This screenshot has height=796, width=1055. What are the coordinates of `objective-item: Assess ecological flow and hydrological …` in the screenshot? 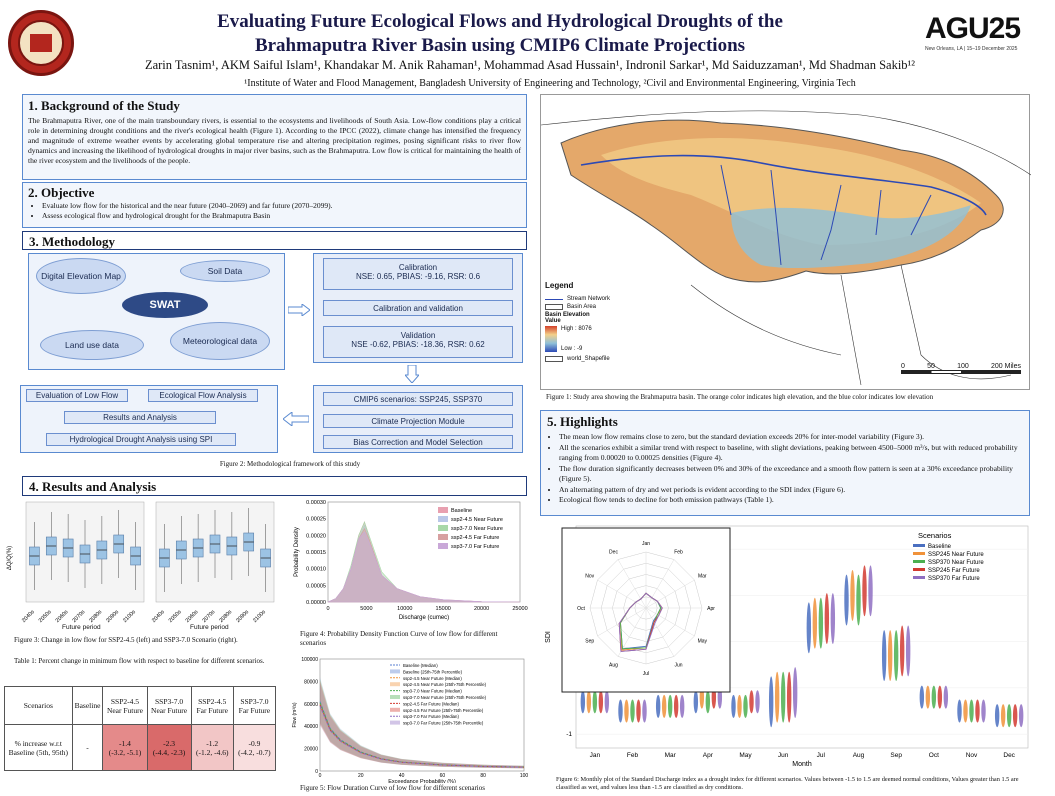 It's located at (281, 216).